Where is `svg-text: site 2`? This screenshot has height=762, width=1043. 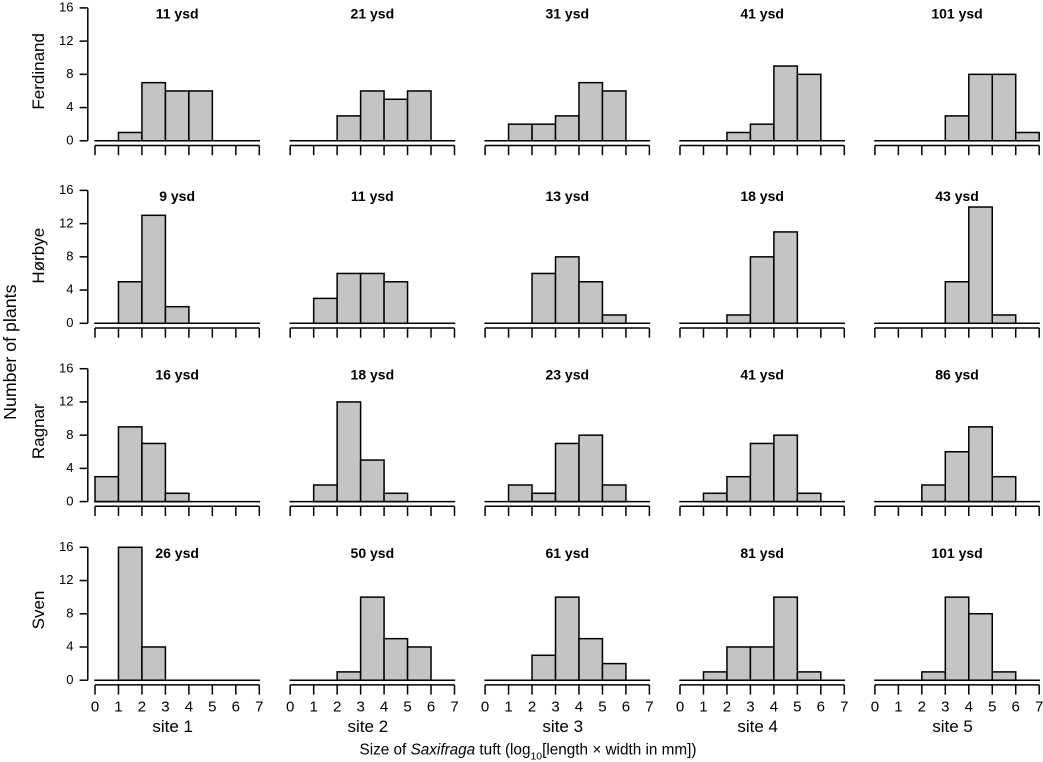
svg-text: site 2 is located at coordinates (368, 726).